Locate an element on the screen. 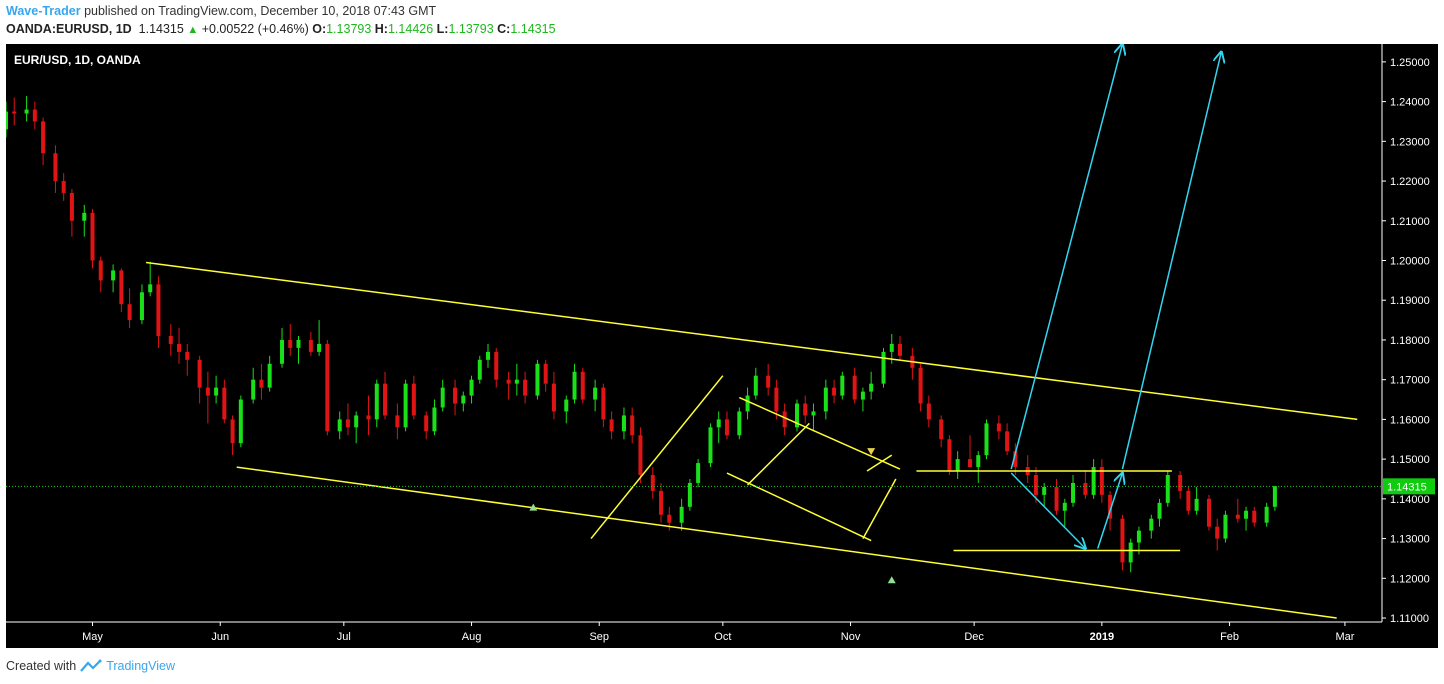 This screenshot has height=684, width=1444. time-tick-label: Dec is located at coordinates (974, 637).